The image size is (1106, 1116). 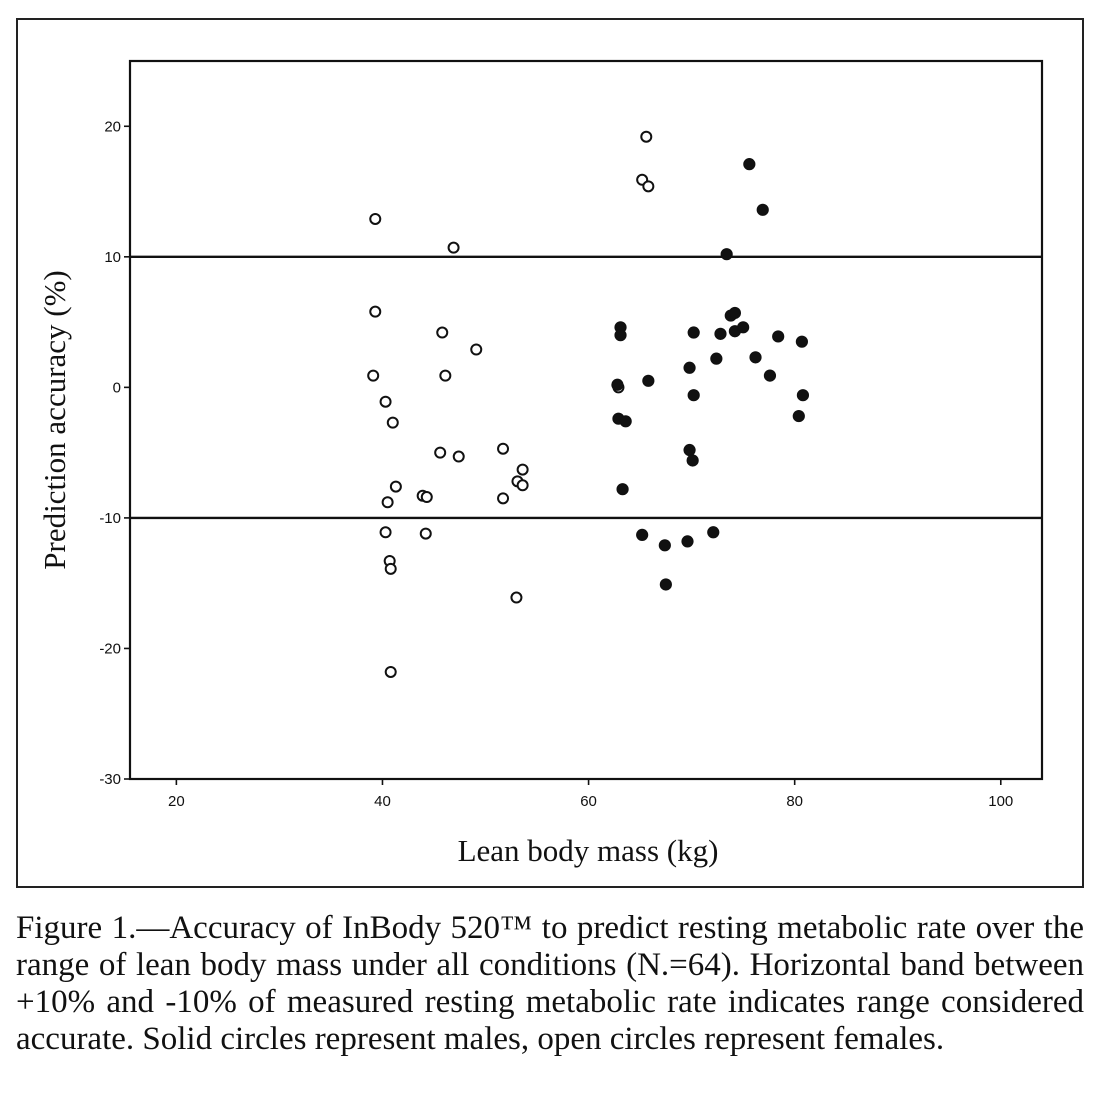 I want to click on y-tick-label: 20, so click(x=112, y=126).